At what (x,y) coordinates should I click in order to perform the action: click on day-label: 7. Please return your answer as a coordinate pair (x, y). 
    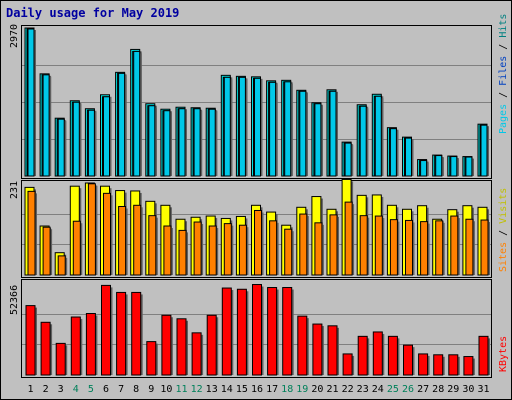
    Looking at the image, I should click on (121, 389).